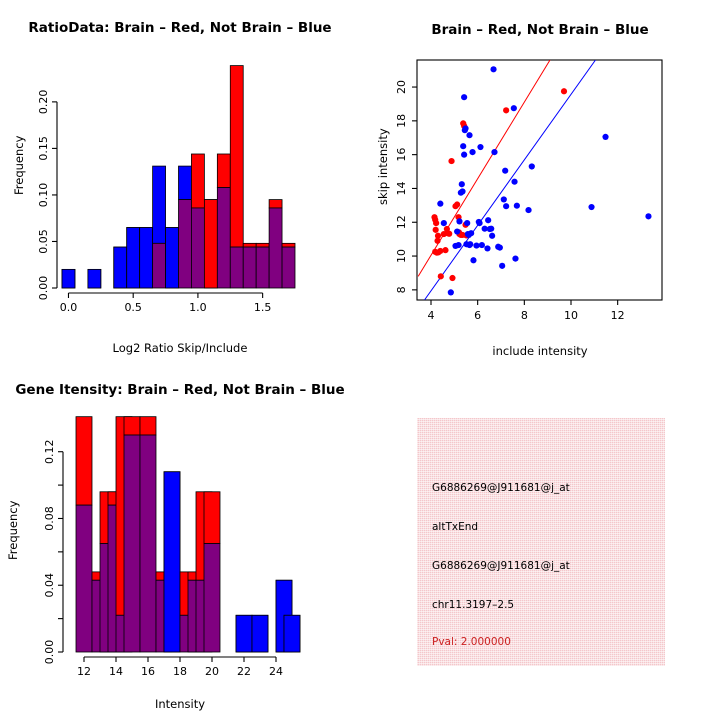 The height and width of the screenshot is (720, 720). I want to click on y-axis: 0.00 0.05 0.10 0.15 0.20, so click(47, 195).